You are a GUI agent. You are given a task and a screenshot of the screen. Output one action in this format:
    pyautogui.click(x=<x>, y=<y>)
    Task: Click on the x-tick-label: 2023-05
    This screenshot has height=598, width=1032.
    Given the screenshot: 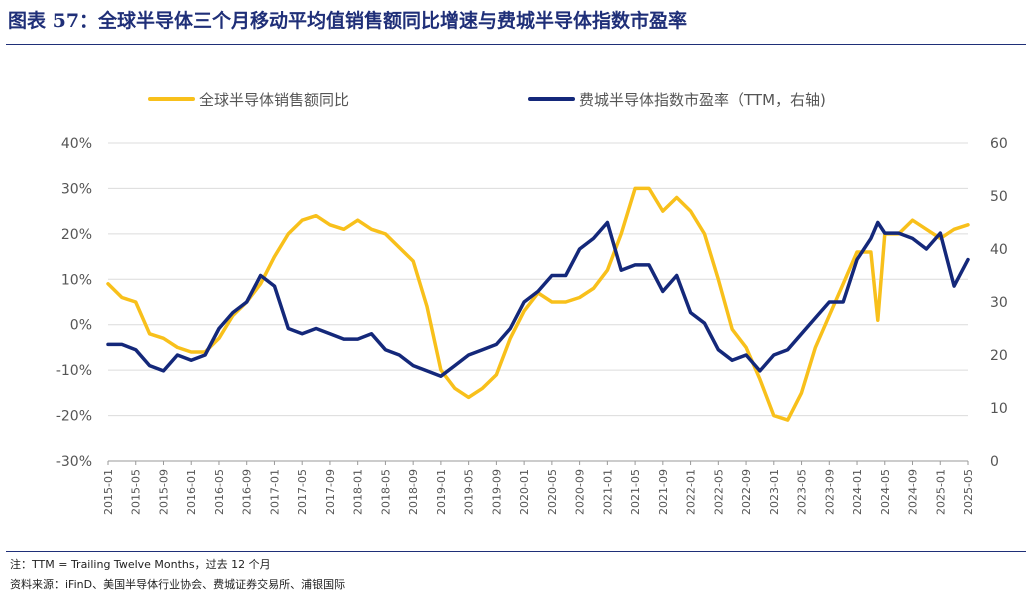 What is the action you would take?
    pyautogui.click(x=802, y=492)
    